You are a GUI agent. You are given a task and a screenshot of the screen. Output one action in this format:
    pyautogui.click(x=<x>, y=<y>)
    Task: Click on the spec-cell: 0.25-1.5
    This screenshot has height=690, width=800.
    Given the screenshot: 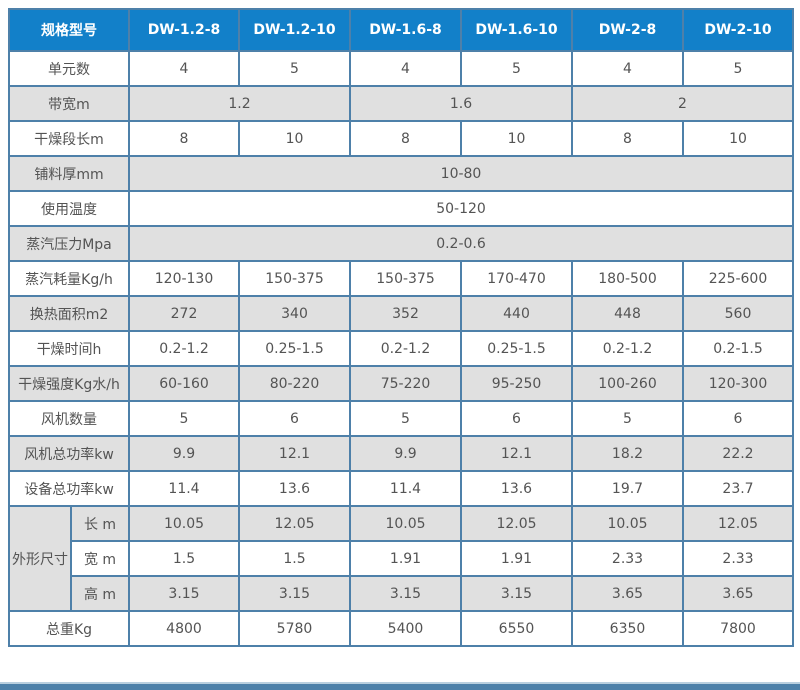 What is the action you would take?
    pyautogui.click(x=516, y=348)
    